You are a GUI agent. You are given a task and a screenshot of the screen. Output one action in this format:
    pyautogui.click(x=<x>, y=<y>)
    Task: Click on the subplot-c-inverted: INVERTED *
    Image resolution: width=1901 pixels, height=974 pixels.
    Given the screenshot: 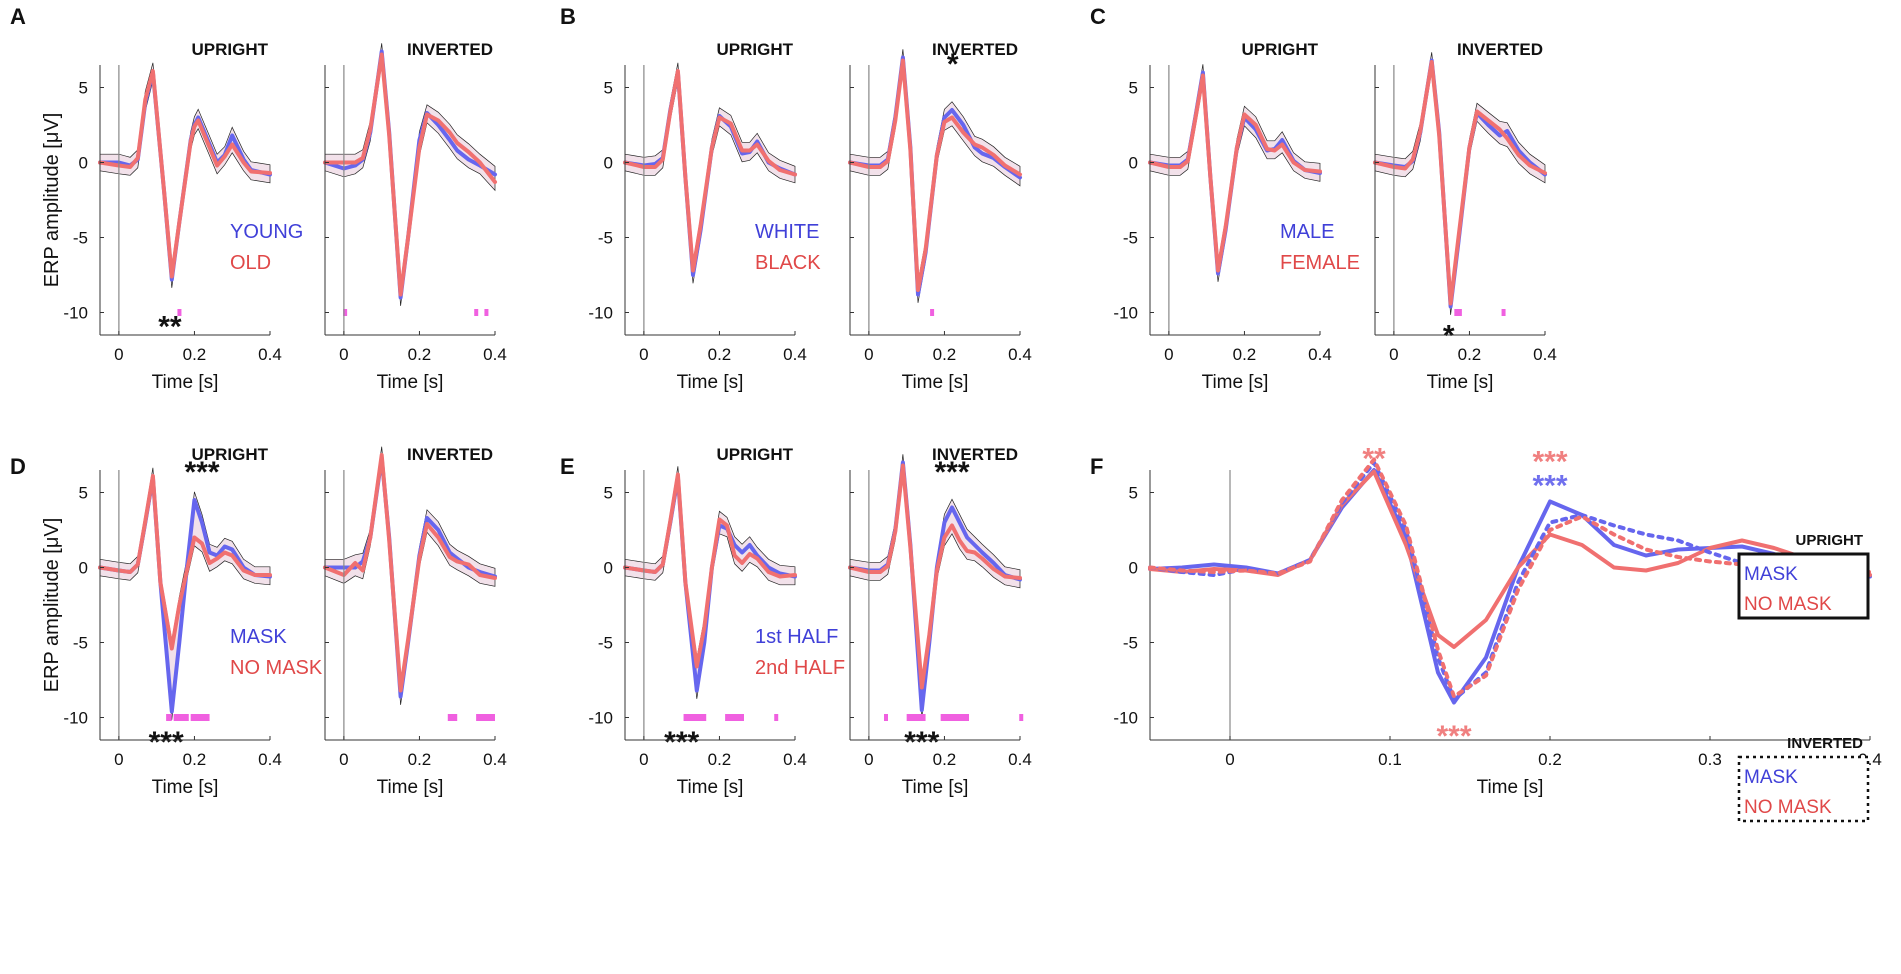 What is the action you would take?
    pyautogui.click(x=1460, y=196)
    